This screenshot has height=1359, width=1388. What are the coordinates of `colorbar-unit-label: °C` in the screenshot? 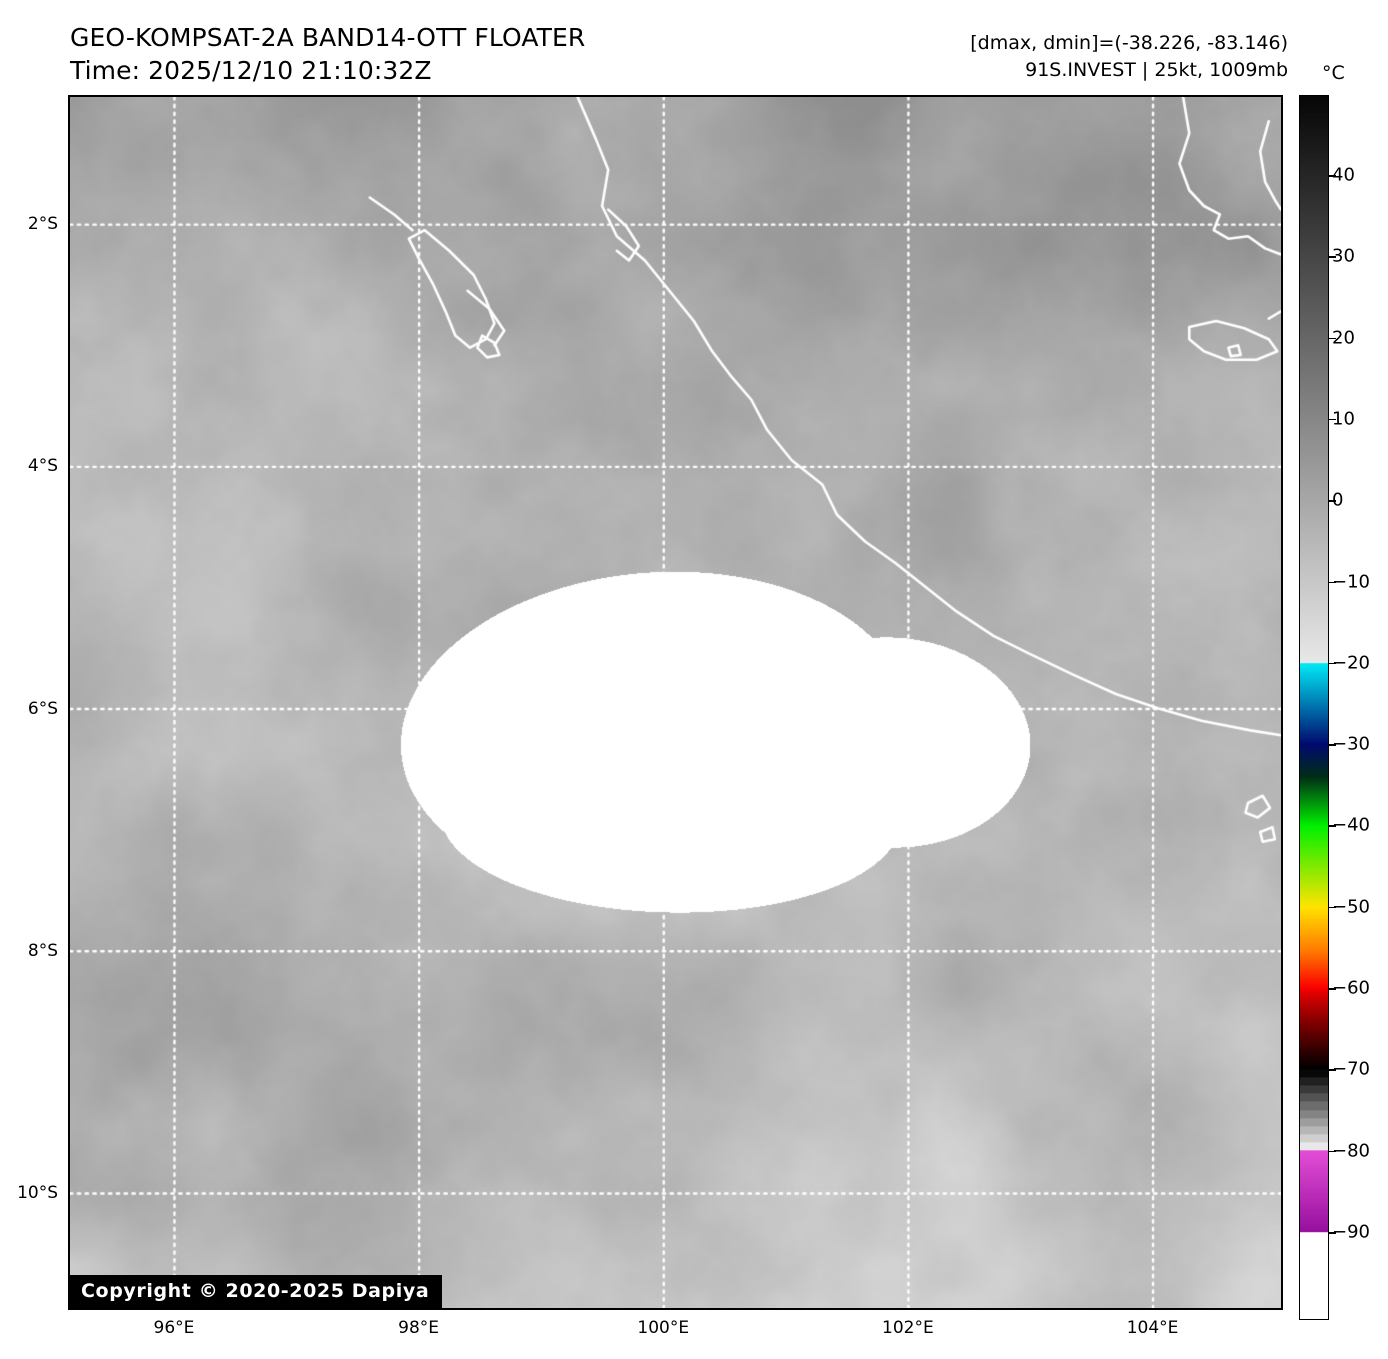 It's located at (1333, 73).